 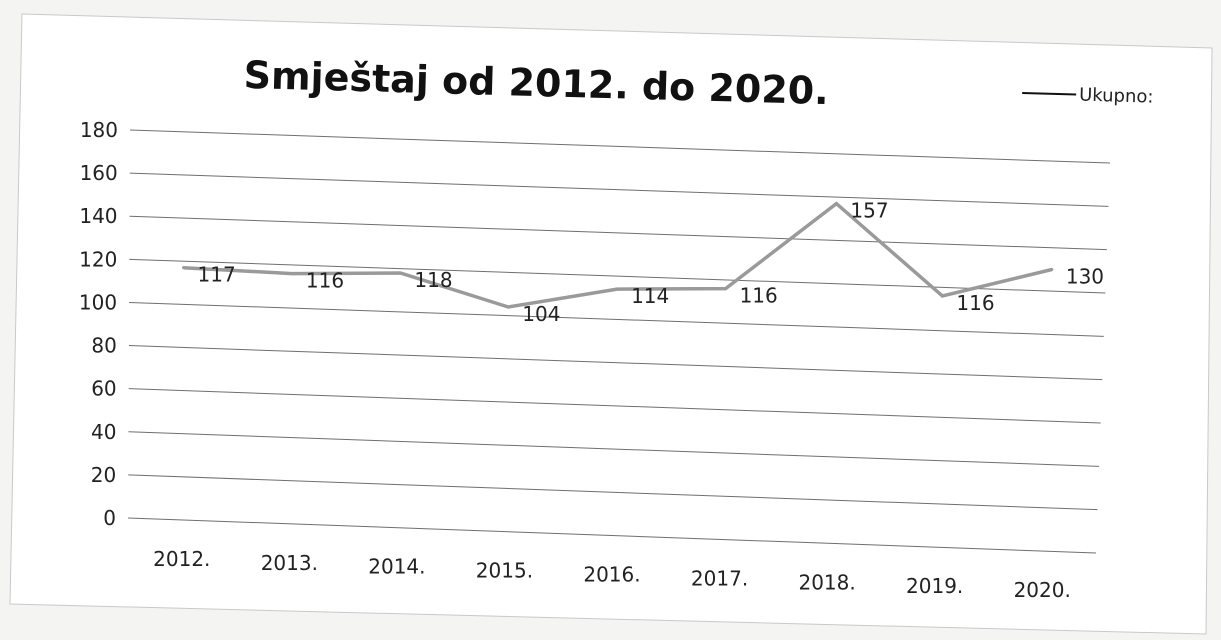 What do you see at coordinates (618, 255) in the screenshot?
I see `series-layer` at bounding box center [618, 255].